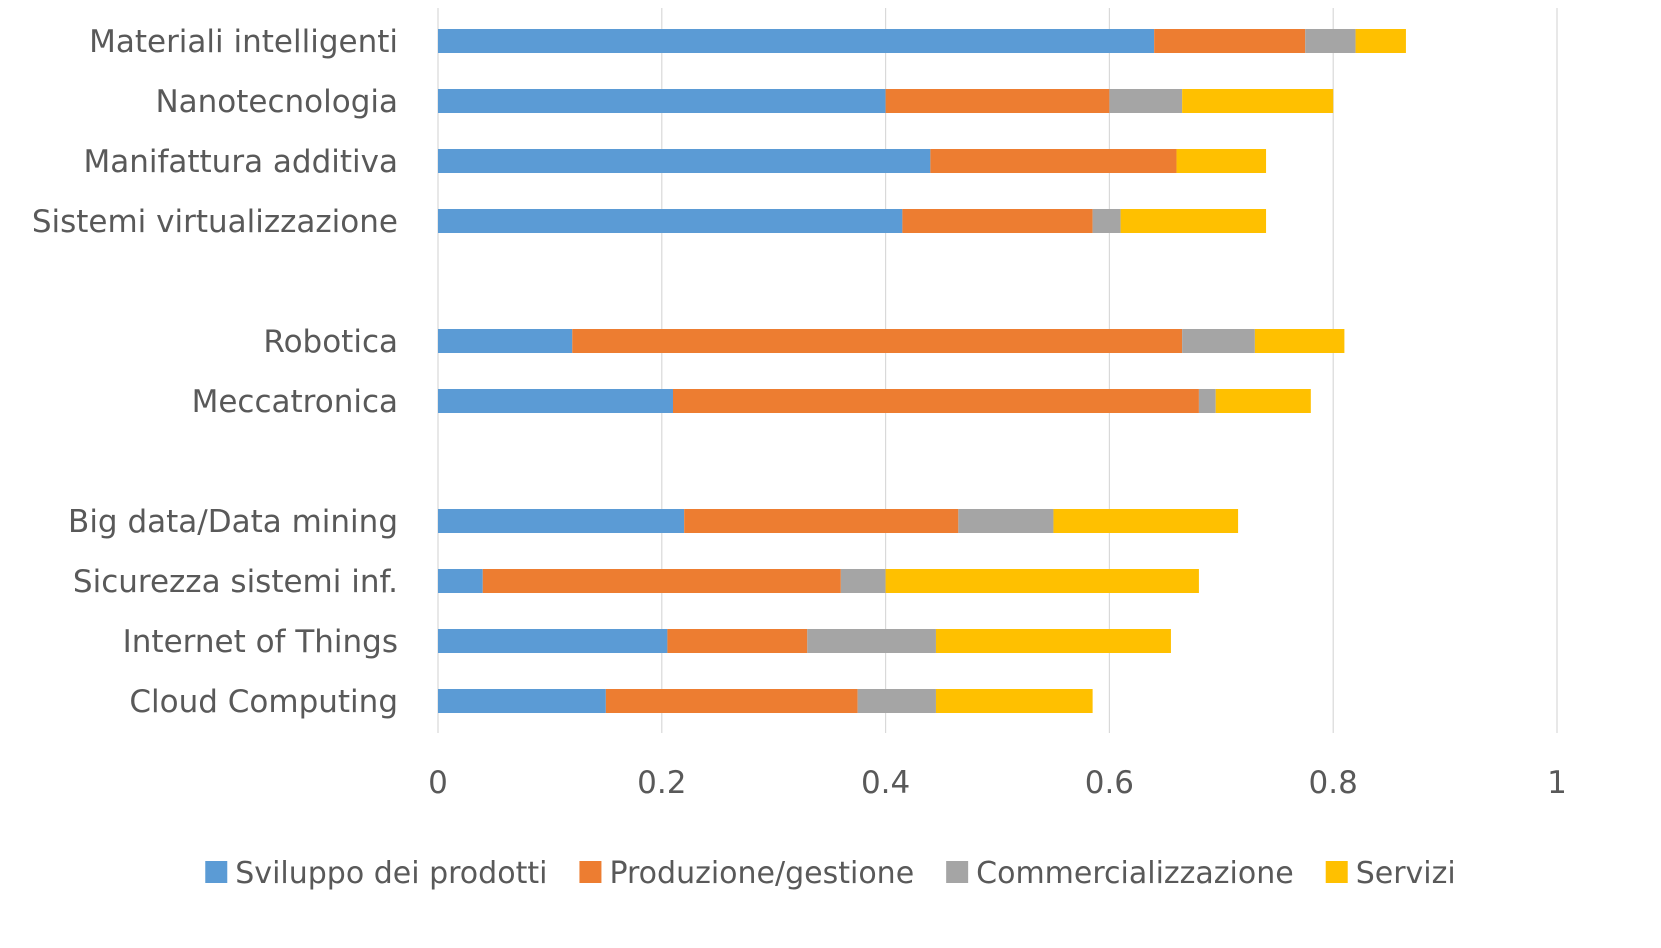 The width and height of the screenshot is (1661, 948). Describe the element at coordinates (243, 42) in the screenshot. I see `category-label: Materiali intelligenti` at that location.